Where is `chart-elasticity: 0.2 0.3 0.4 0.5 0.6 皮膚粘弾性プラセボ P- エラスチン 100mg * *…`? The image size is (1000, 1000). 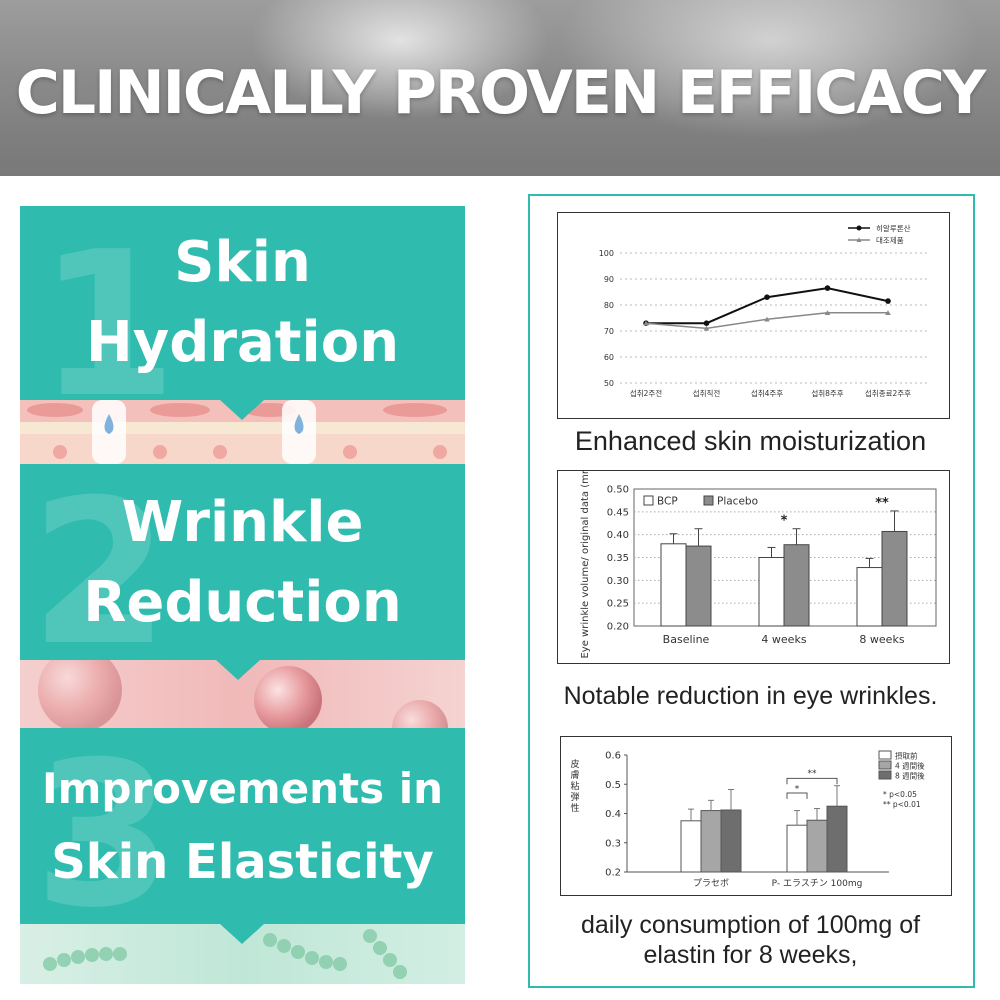 chart-elasticity: 0.2 0.3 0.4 0.5 0.6 皮膚粘弾性プラセボ P- エラスチン 100mg * *… is located at coordinates (756, 816).